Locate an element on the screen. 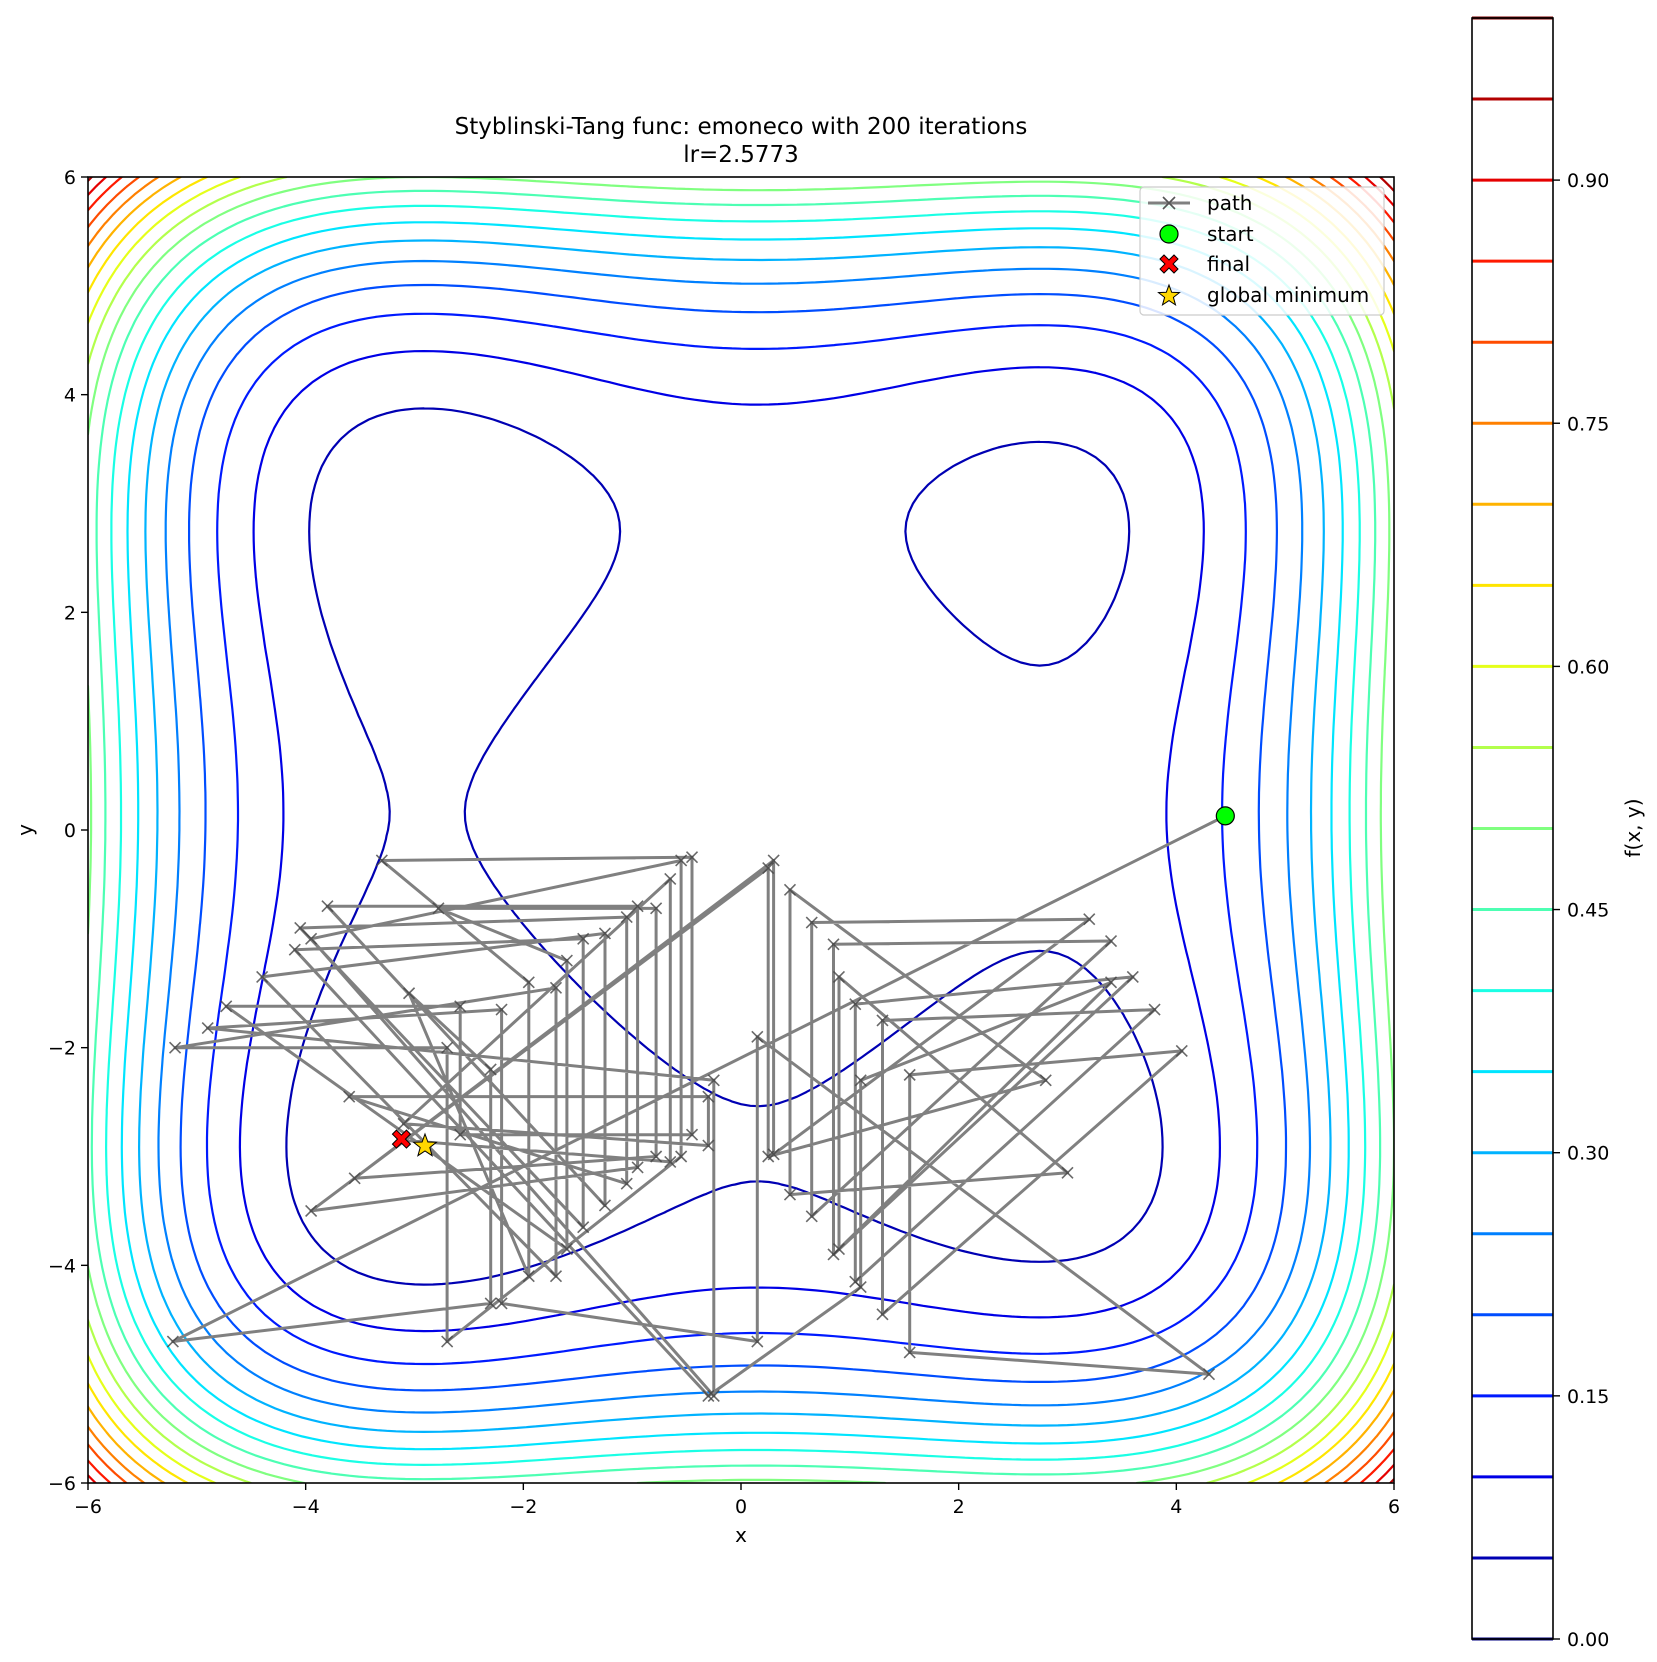  legend-final-marker is located at coordinates (1169, 264).